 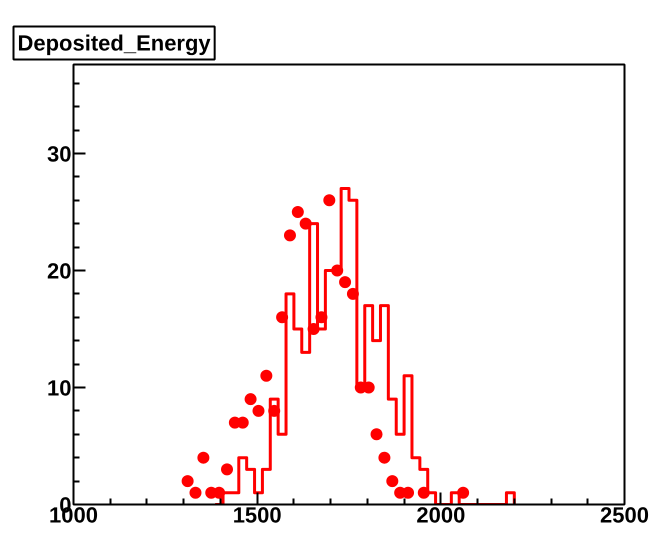 What do you see at coordinates (59, 271) in the screenshot?
I see `y-tick-label: 20` at bounding box center [59, 271].